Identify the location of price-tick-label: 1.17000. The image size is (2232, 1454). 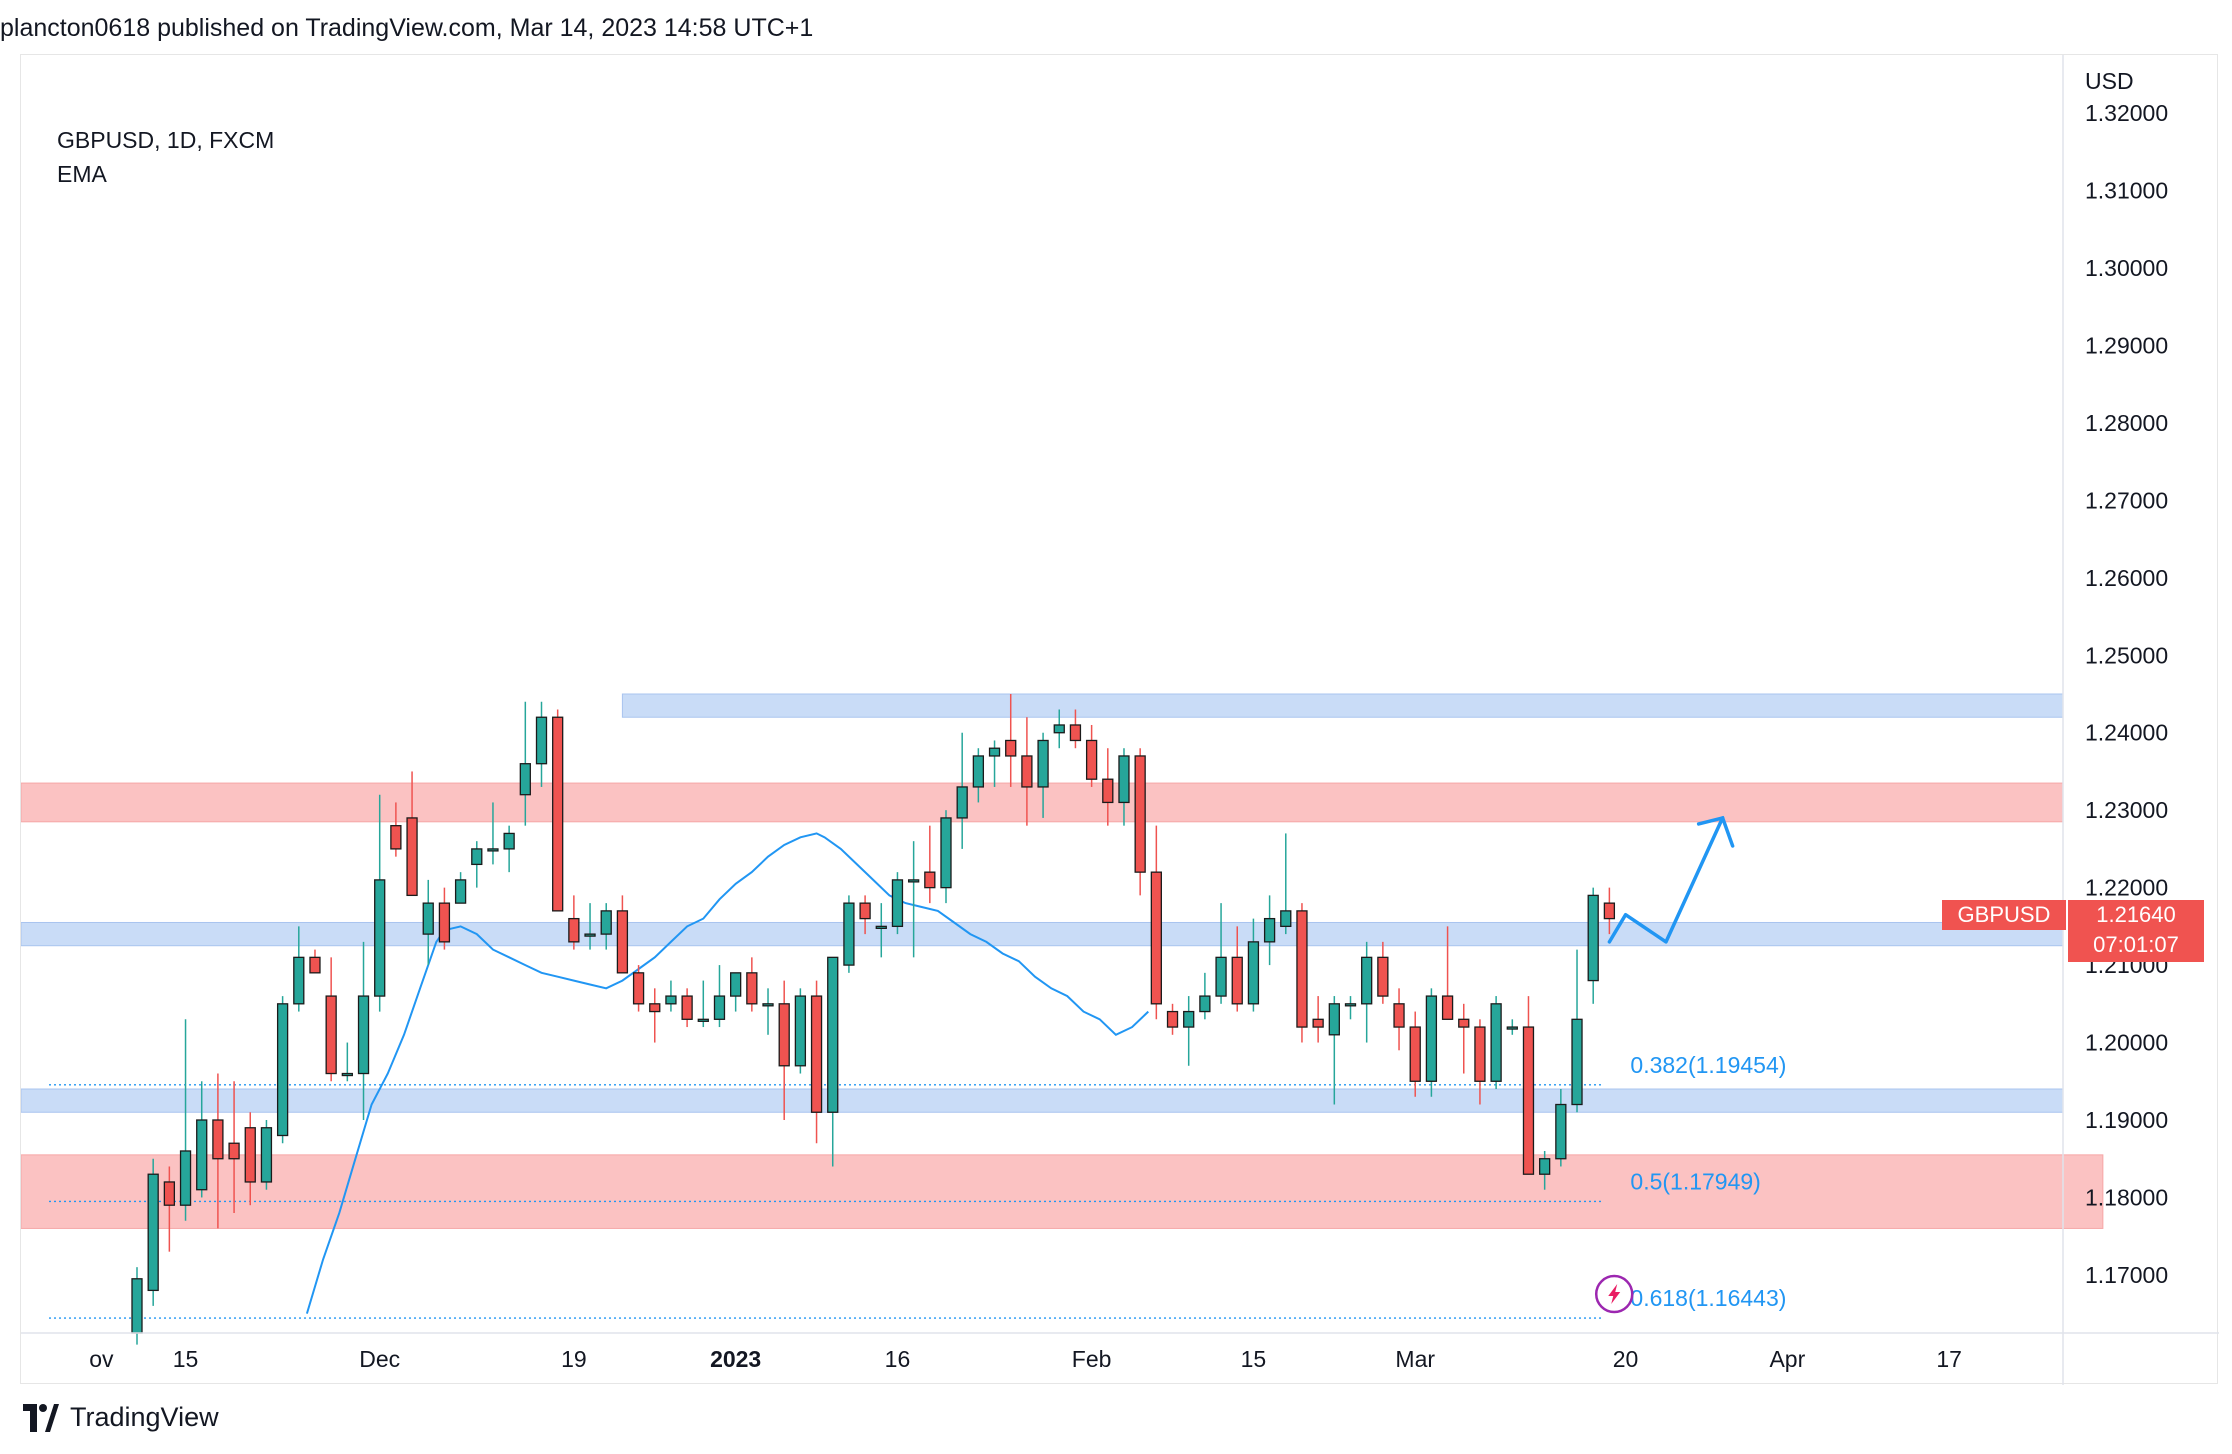
(2126, 1275).